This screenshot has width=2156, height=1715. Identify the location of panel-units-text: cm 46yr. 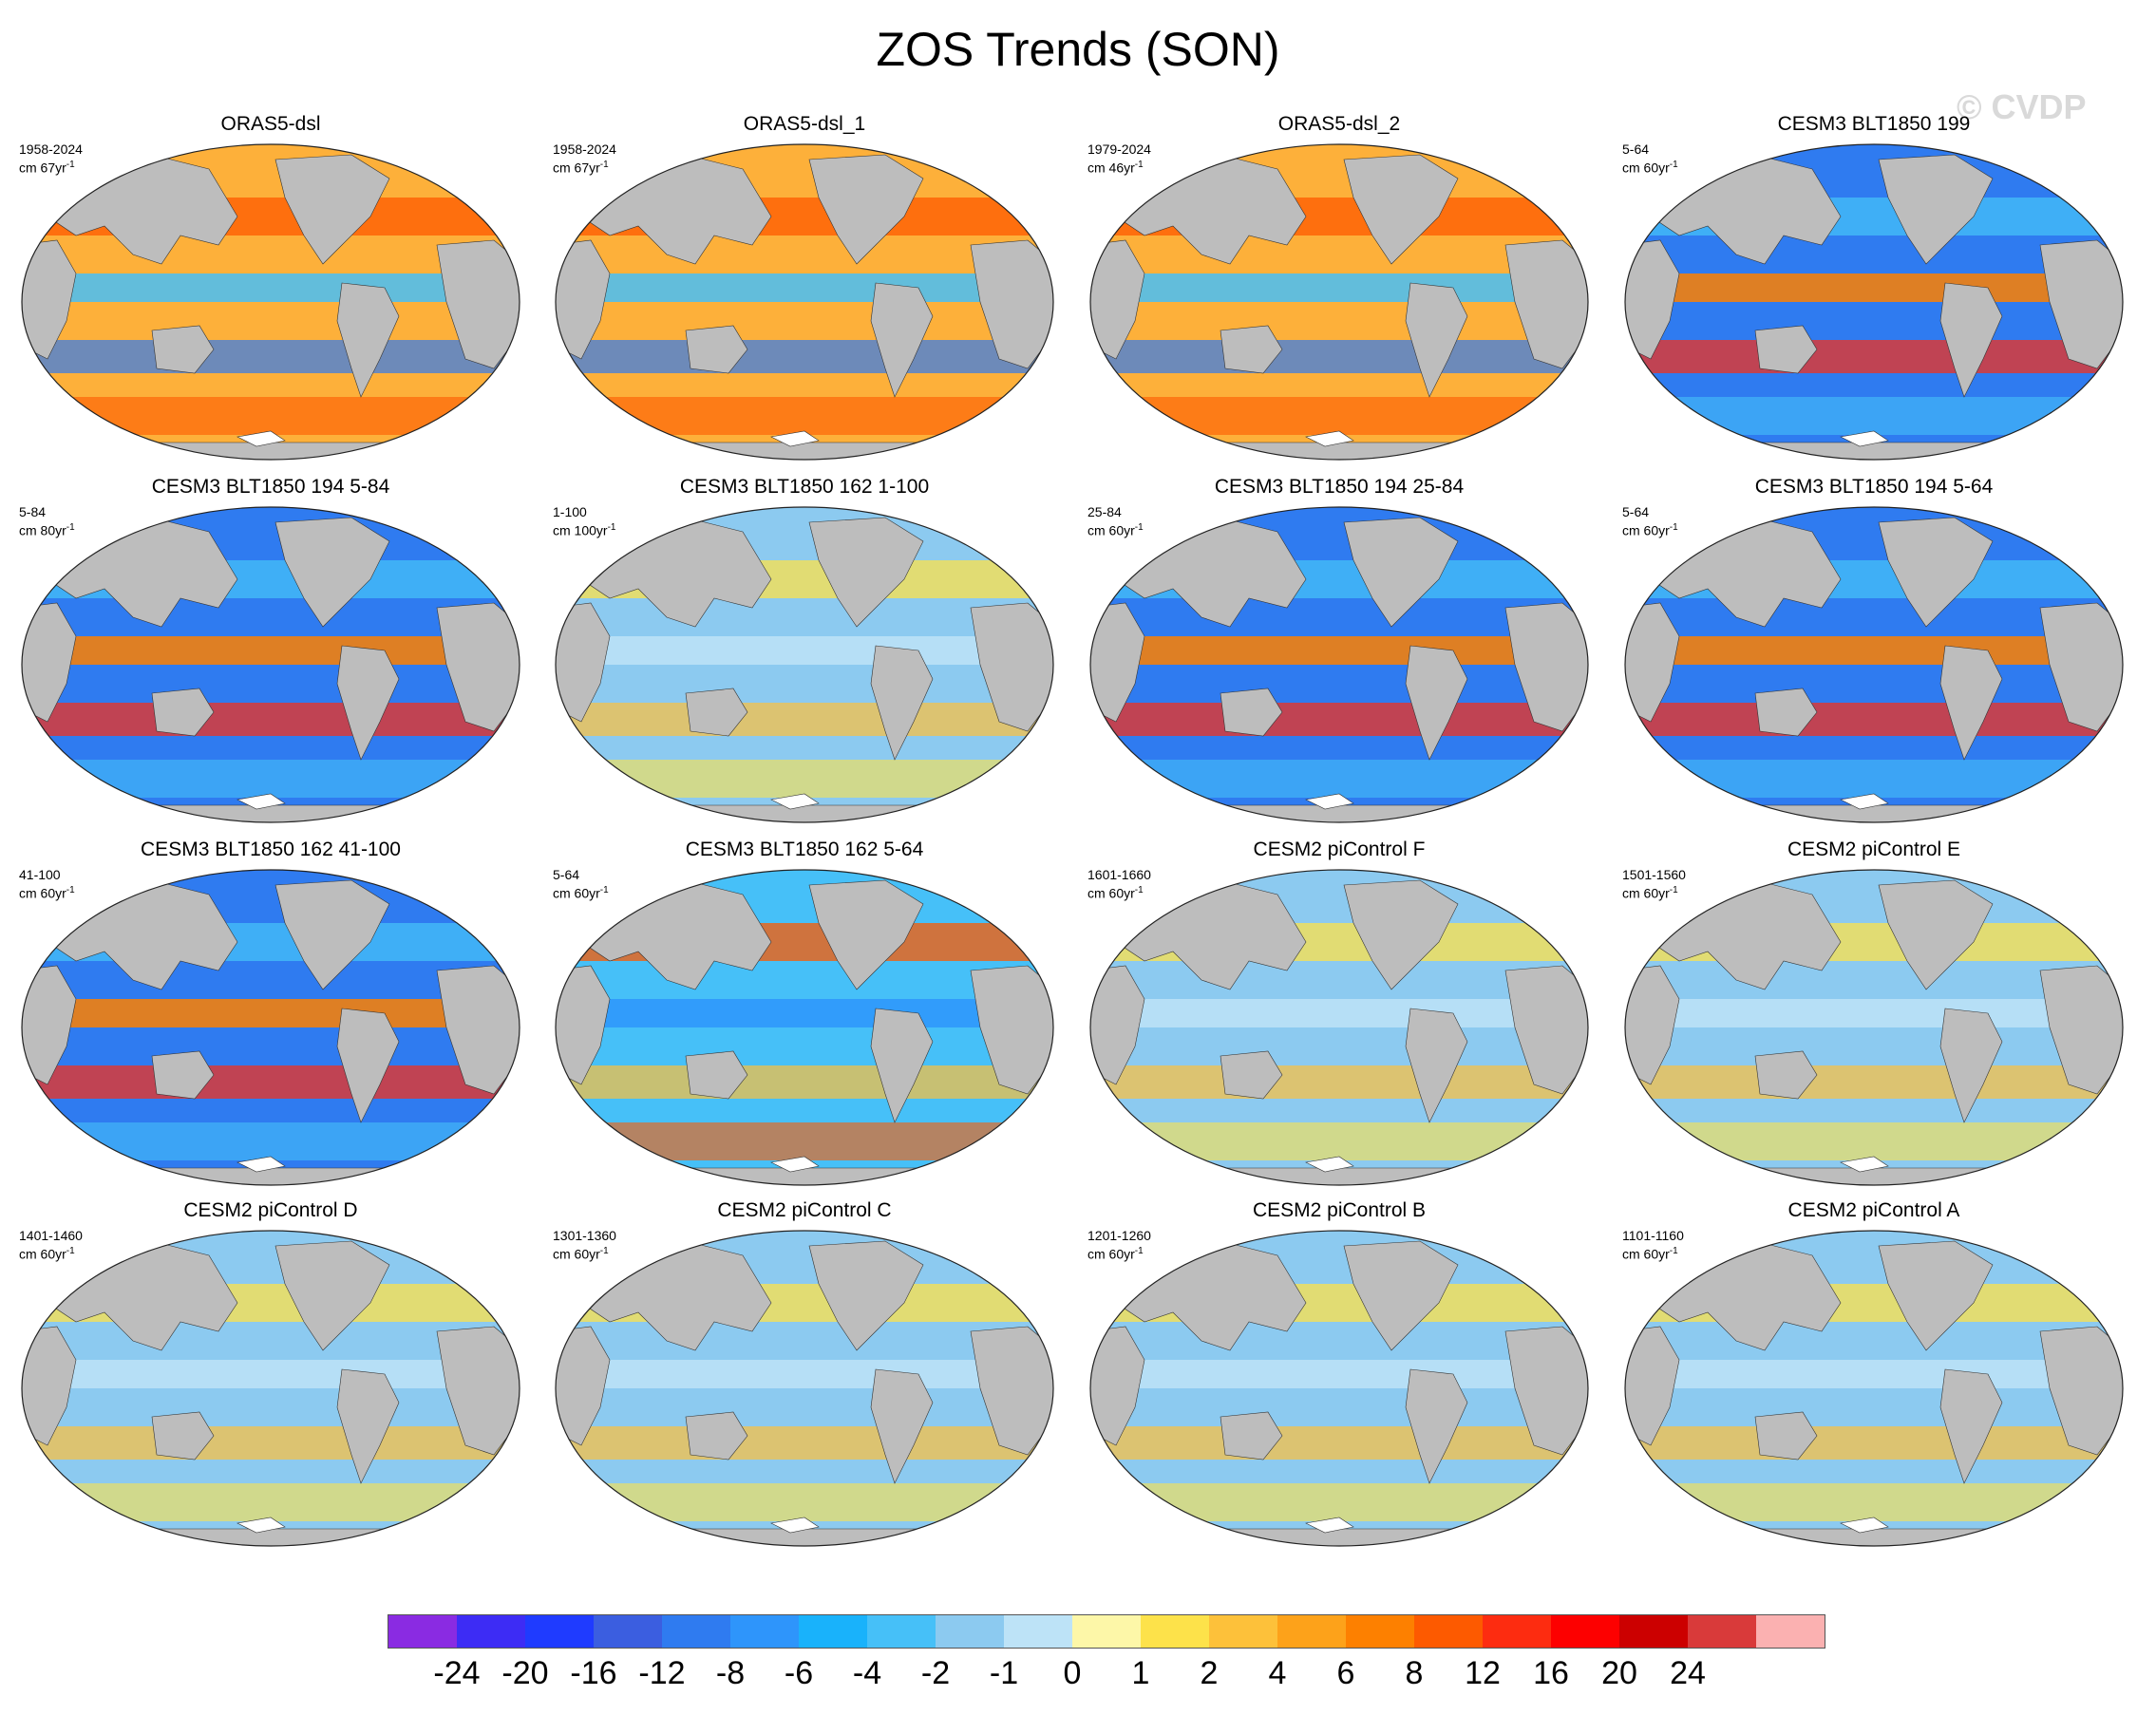
(1111, 168).